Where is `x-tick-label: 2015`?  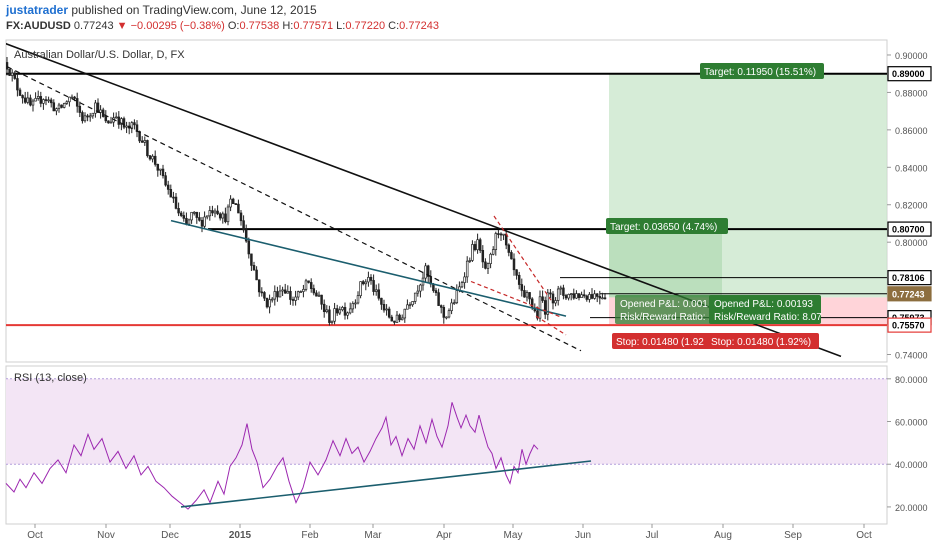
x-tick-label: 2015 is located at coordinates (240, 535).